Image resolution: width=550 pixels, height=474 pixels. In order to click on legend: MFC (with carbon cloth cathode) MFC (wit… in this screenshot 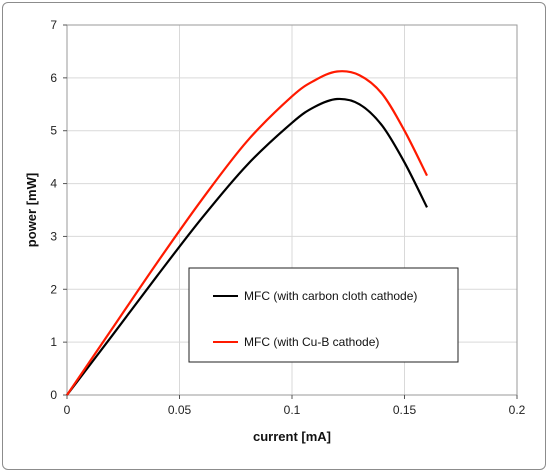, I will do `click(323, 315)`.